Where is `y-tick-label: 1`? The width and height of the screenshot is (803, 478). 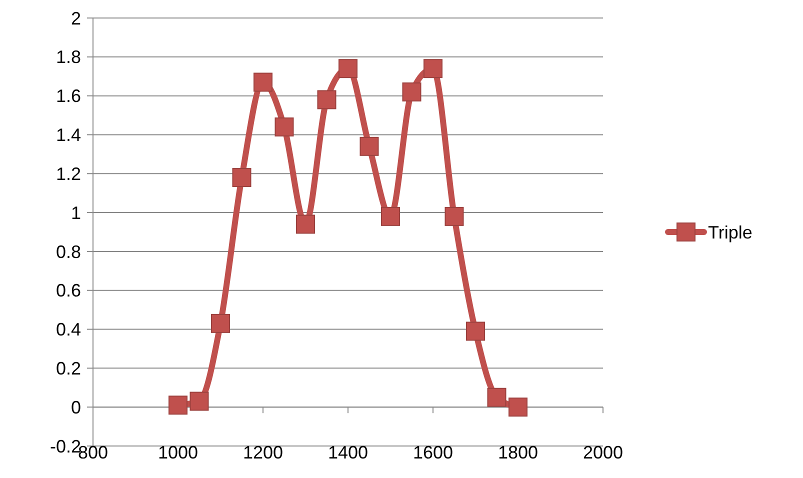 y-tick-label: 1 is located at coordinates (75, 212).